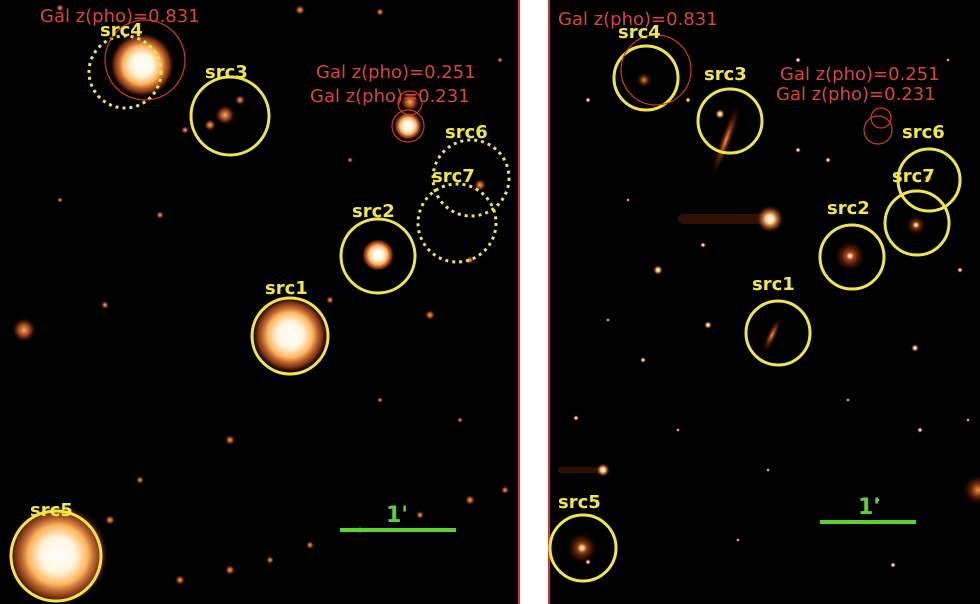  I want to click on galaxy-z0251-region, so click(410, 103).